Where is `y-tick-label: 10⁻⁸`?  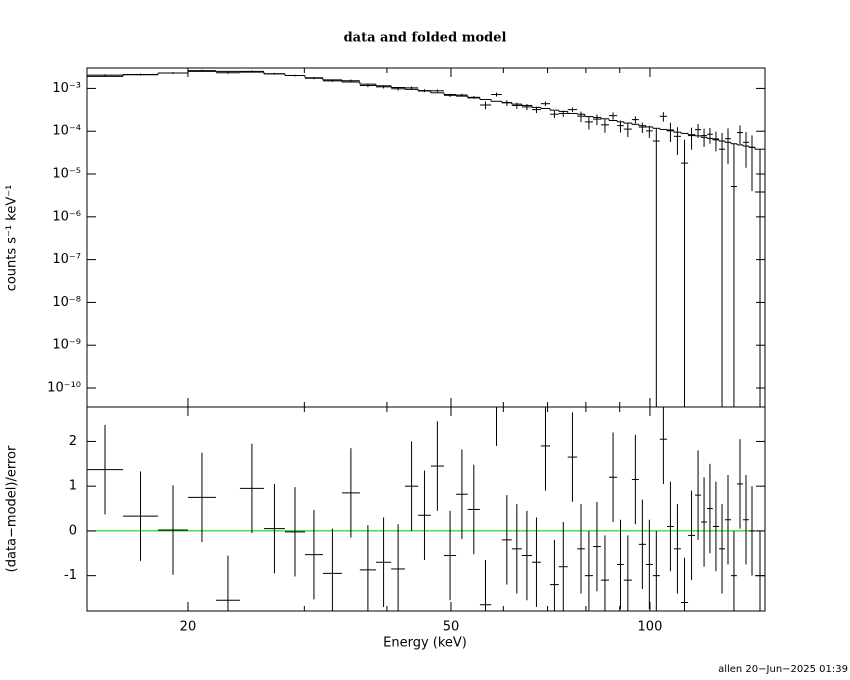 y-tick-label: 10⁻⁸ is located at coordinates (66, 302).